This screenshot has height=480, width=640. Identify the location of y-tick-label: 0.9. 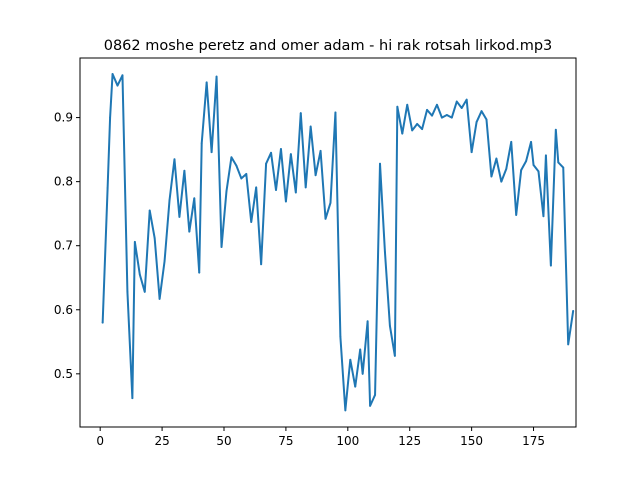
(63, 118).